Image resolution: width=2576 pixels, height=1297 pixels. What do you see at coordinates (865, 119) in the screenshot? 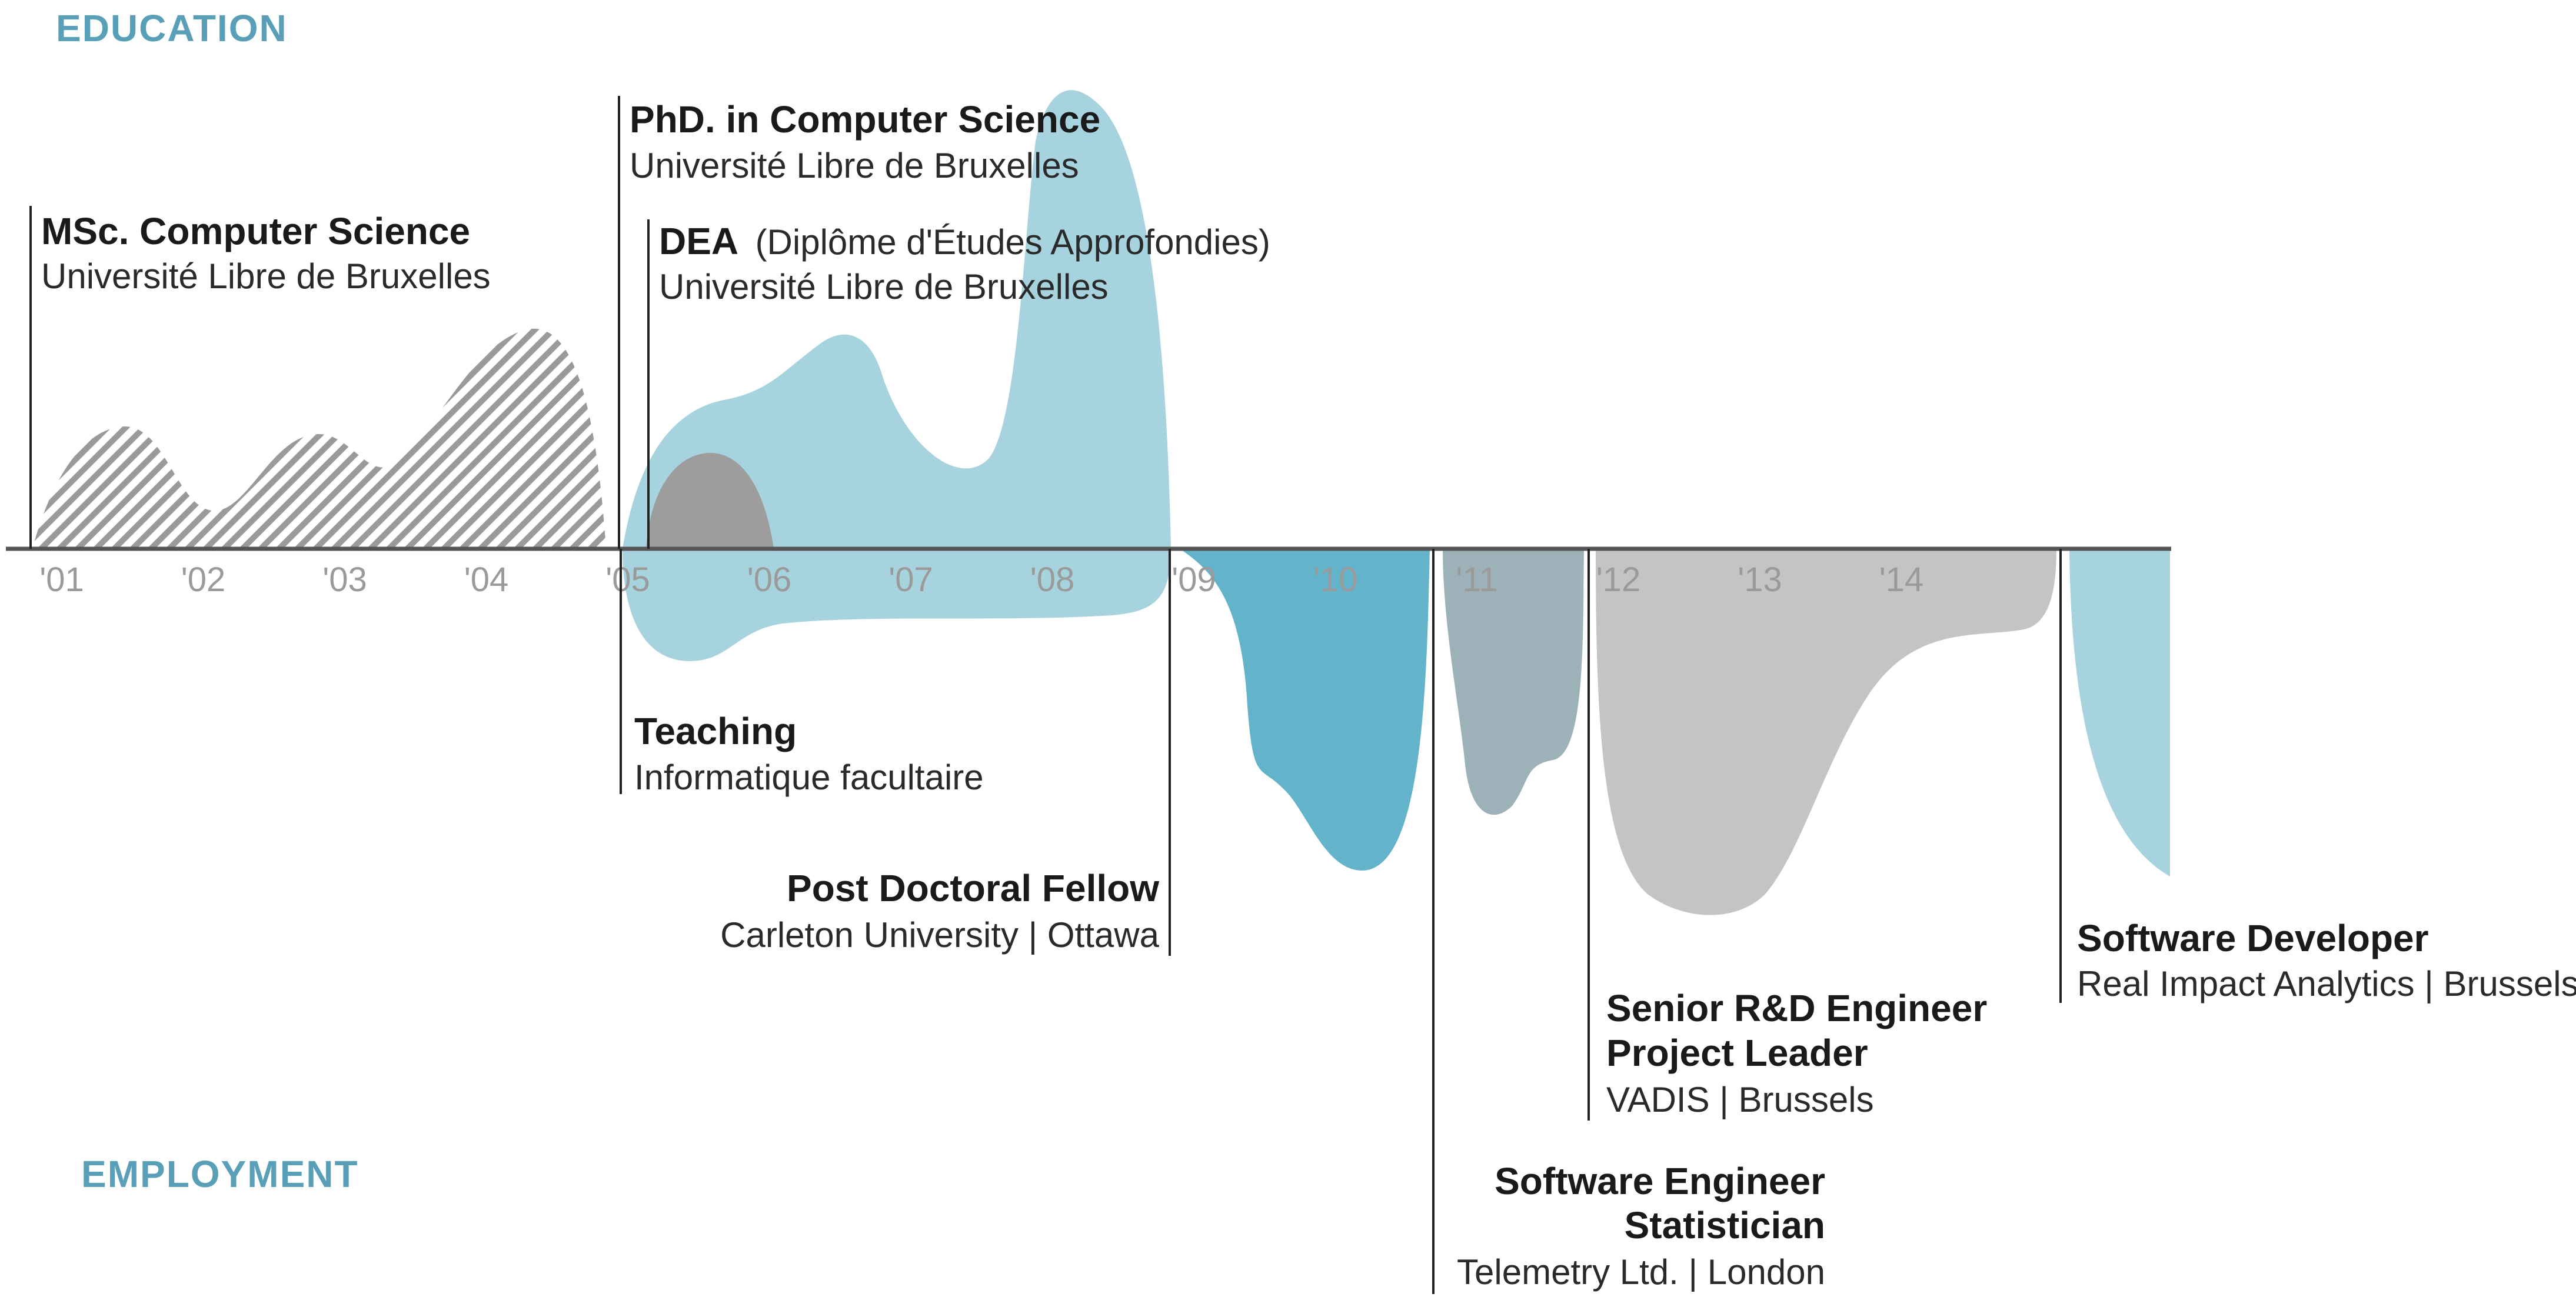
I see `phd-title: PhD. in Computer Science` at bounding box center [865, 119].